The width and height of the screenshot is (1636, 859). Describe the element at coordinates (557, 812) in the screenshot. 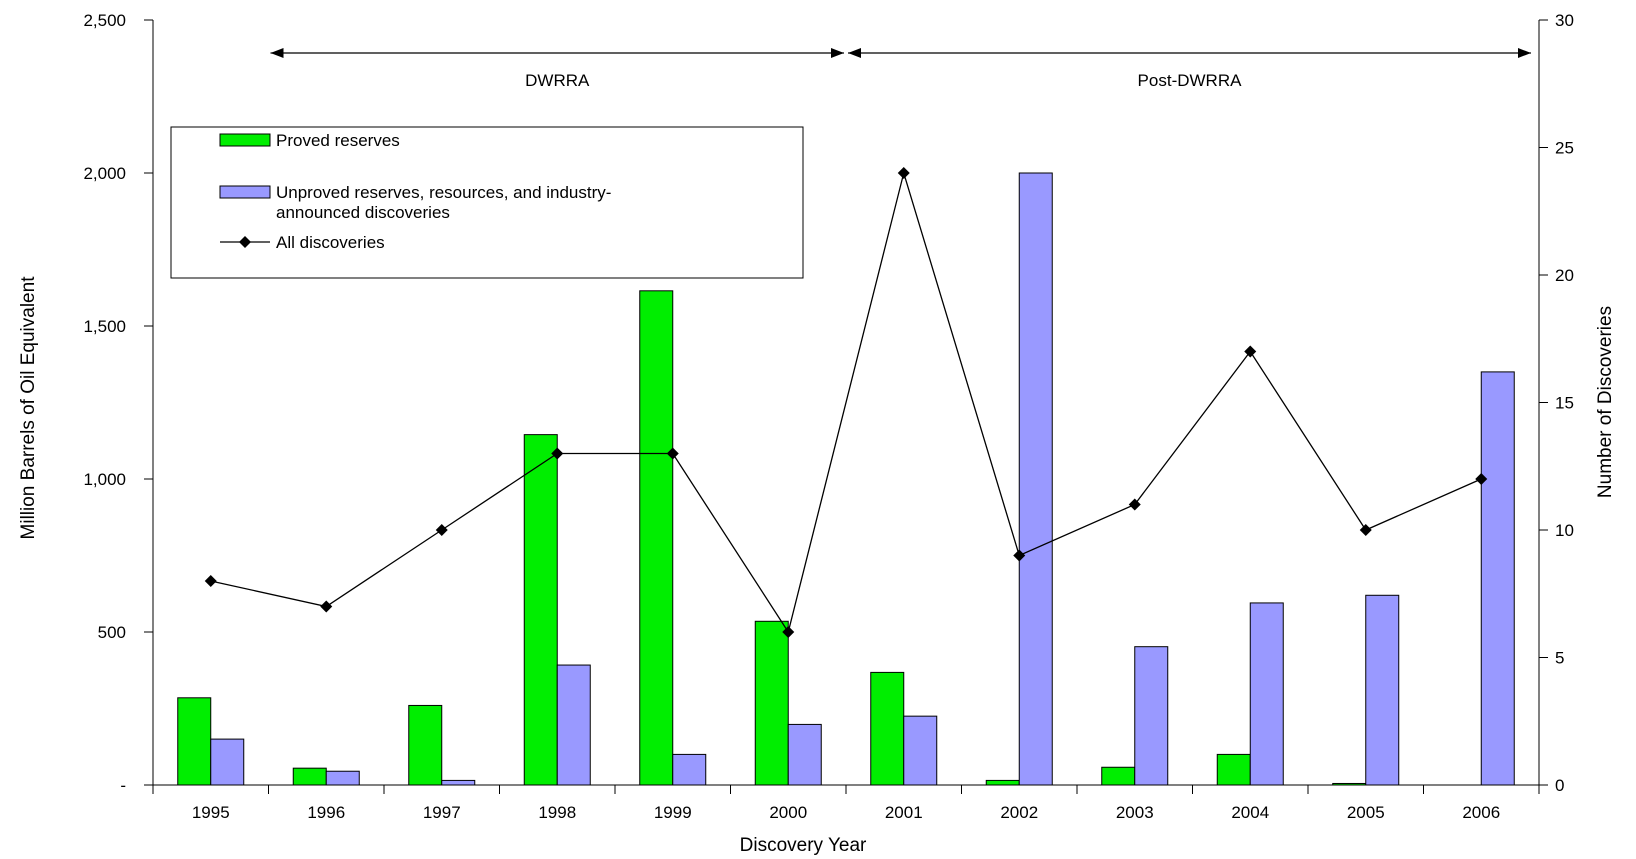

I see `x-tick-label: 1998` at that location.